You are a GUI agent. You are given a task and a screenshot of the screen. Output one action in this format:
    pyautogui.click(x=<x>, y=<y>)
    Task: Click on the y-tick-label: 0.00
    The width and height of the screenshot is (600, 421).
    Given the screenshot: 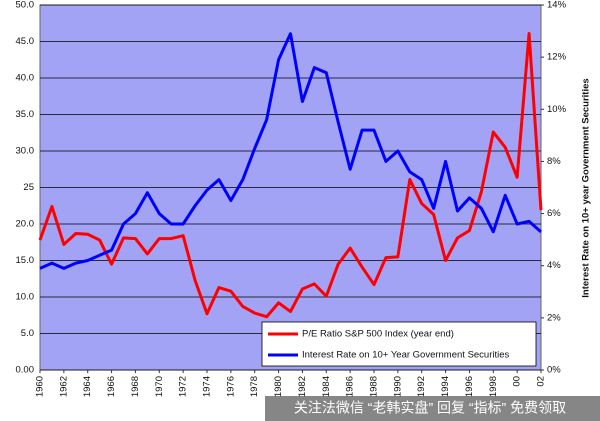 What is the action you would take?
    pyautogui.click(x=25, y=370)
    